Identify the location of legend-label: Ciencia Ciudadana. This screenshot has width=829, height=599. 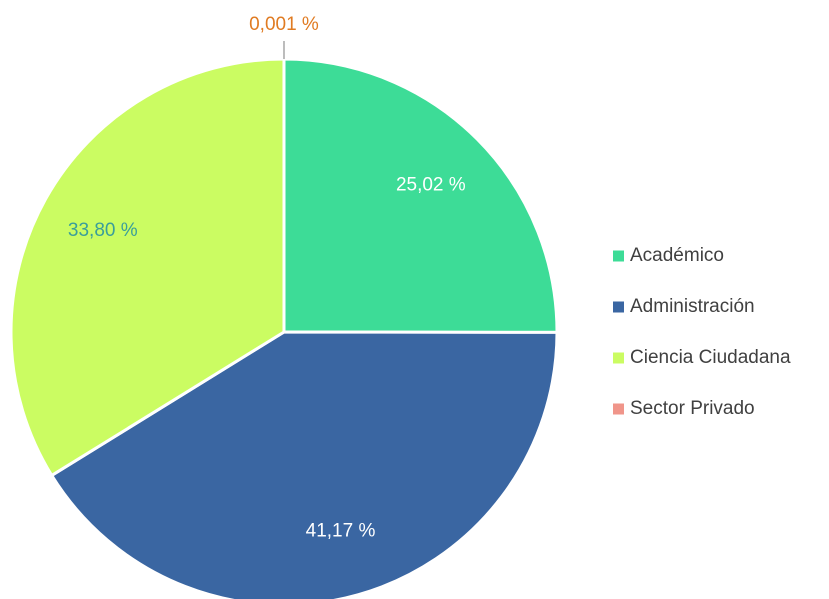
(710, 357).